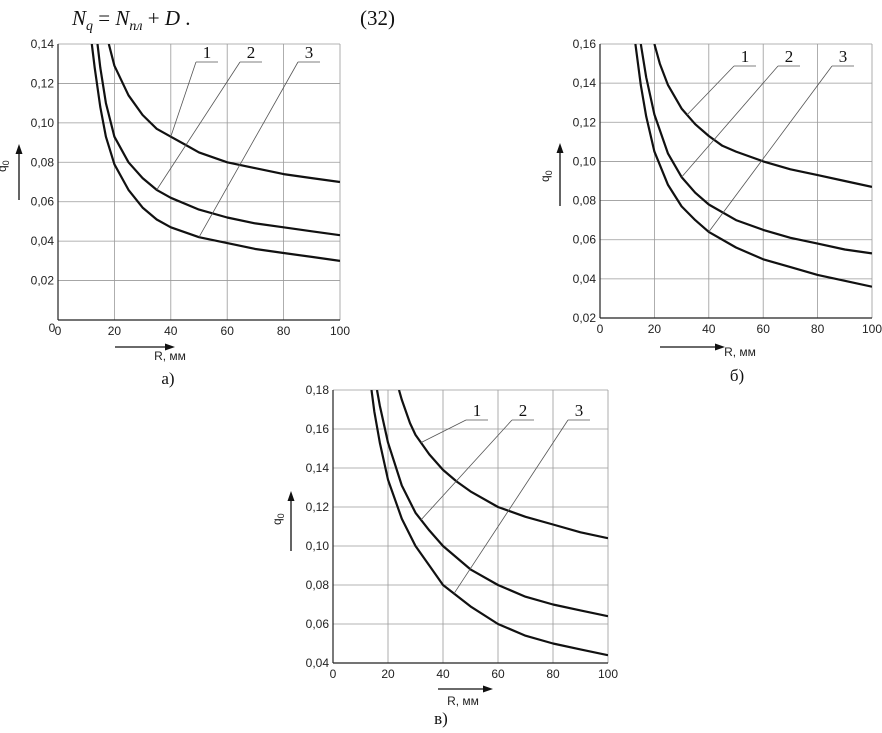 This screenshot has height=733, width=882. What do you see at coordinates (377, 18) in the screenshot?
I see `equation-number: (32)` at bounding box center [377, 18].